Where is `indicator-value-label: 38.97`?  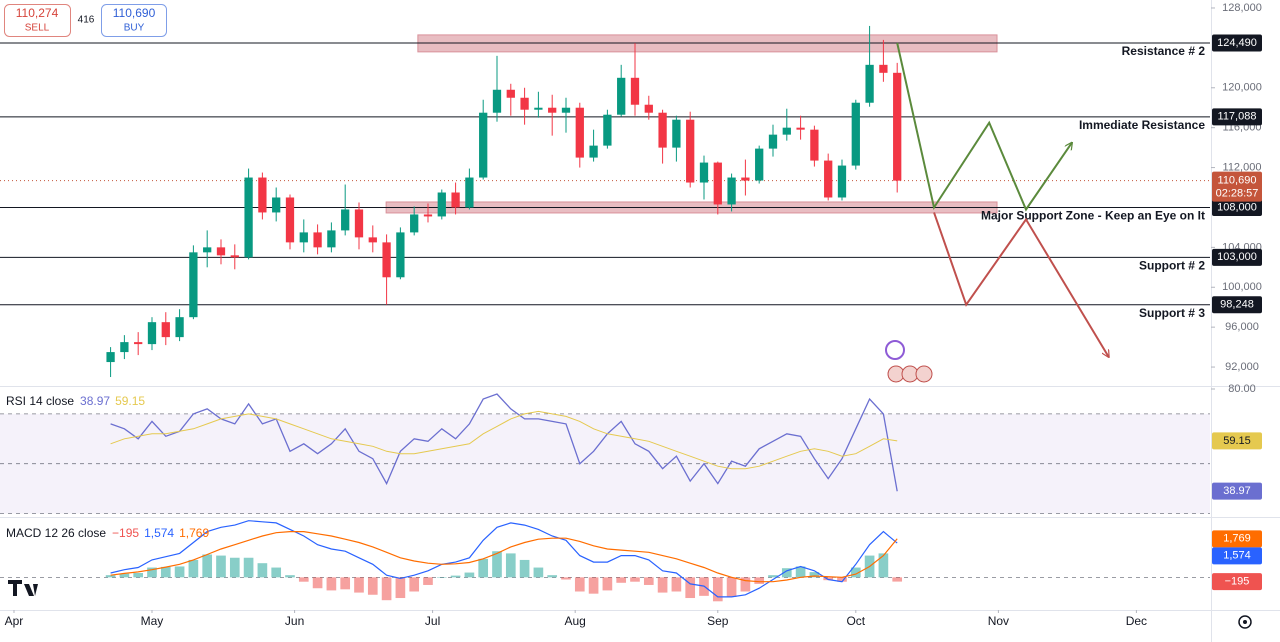 indicator-value-label: 38.97 is located at coordinates (1237, 491).